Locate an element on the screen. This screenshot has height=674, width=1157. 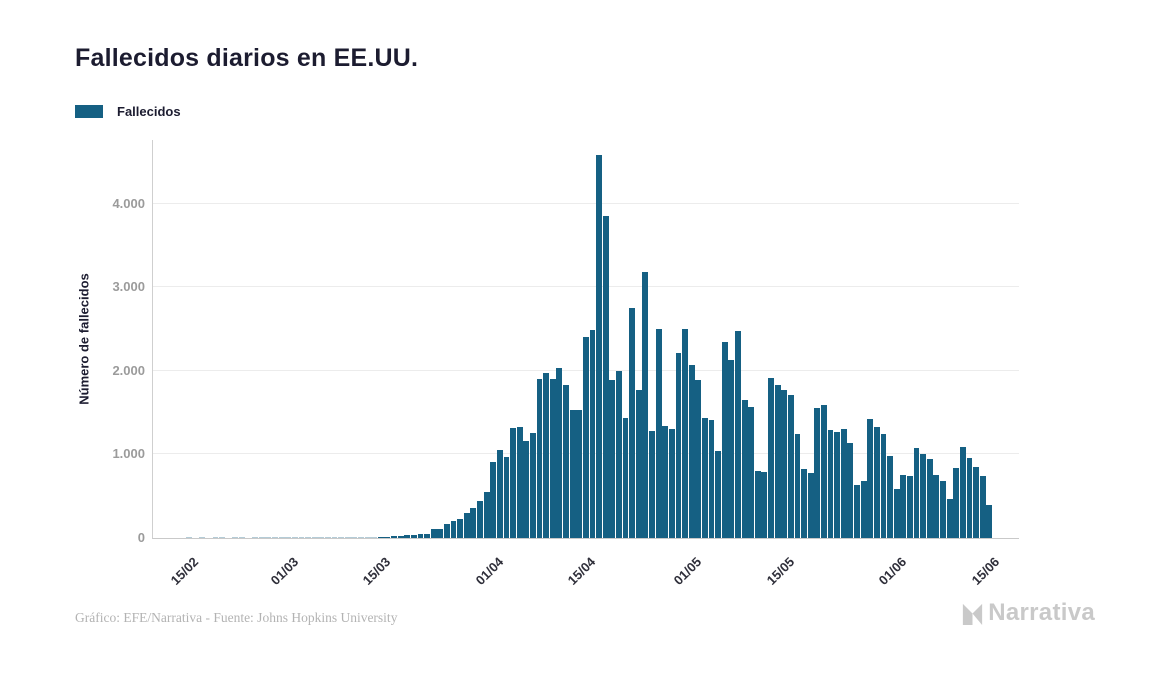
x-tick-label: 01/05 is located at coordinates (687, 571).